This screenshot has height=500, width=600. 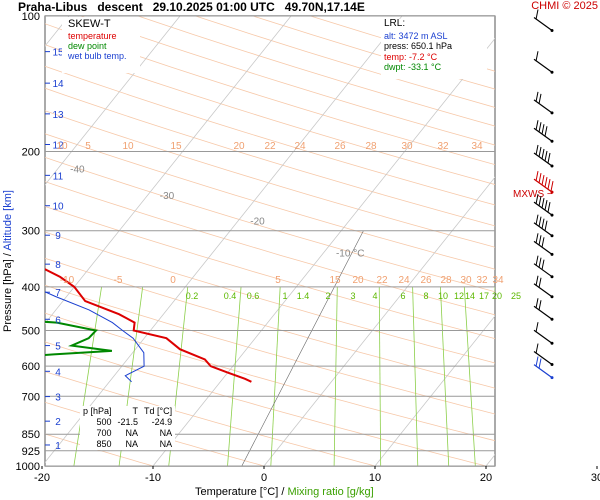 What do you see at coordinates (104, 422) in the screenshot?
I see `table-cell: 500` at bounding box center [104, 422].